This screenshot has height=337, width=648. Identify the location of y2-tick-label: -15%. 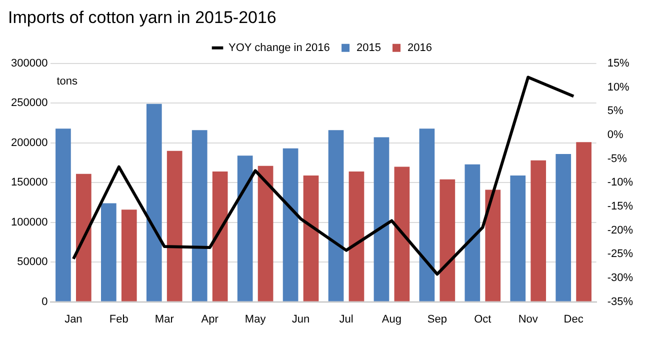
(620, 206).